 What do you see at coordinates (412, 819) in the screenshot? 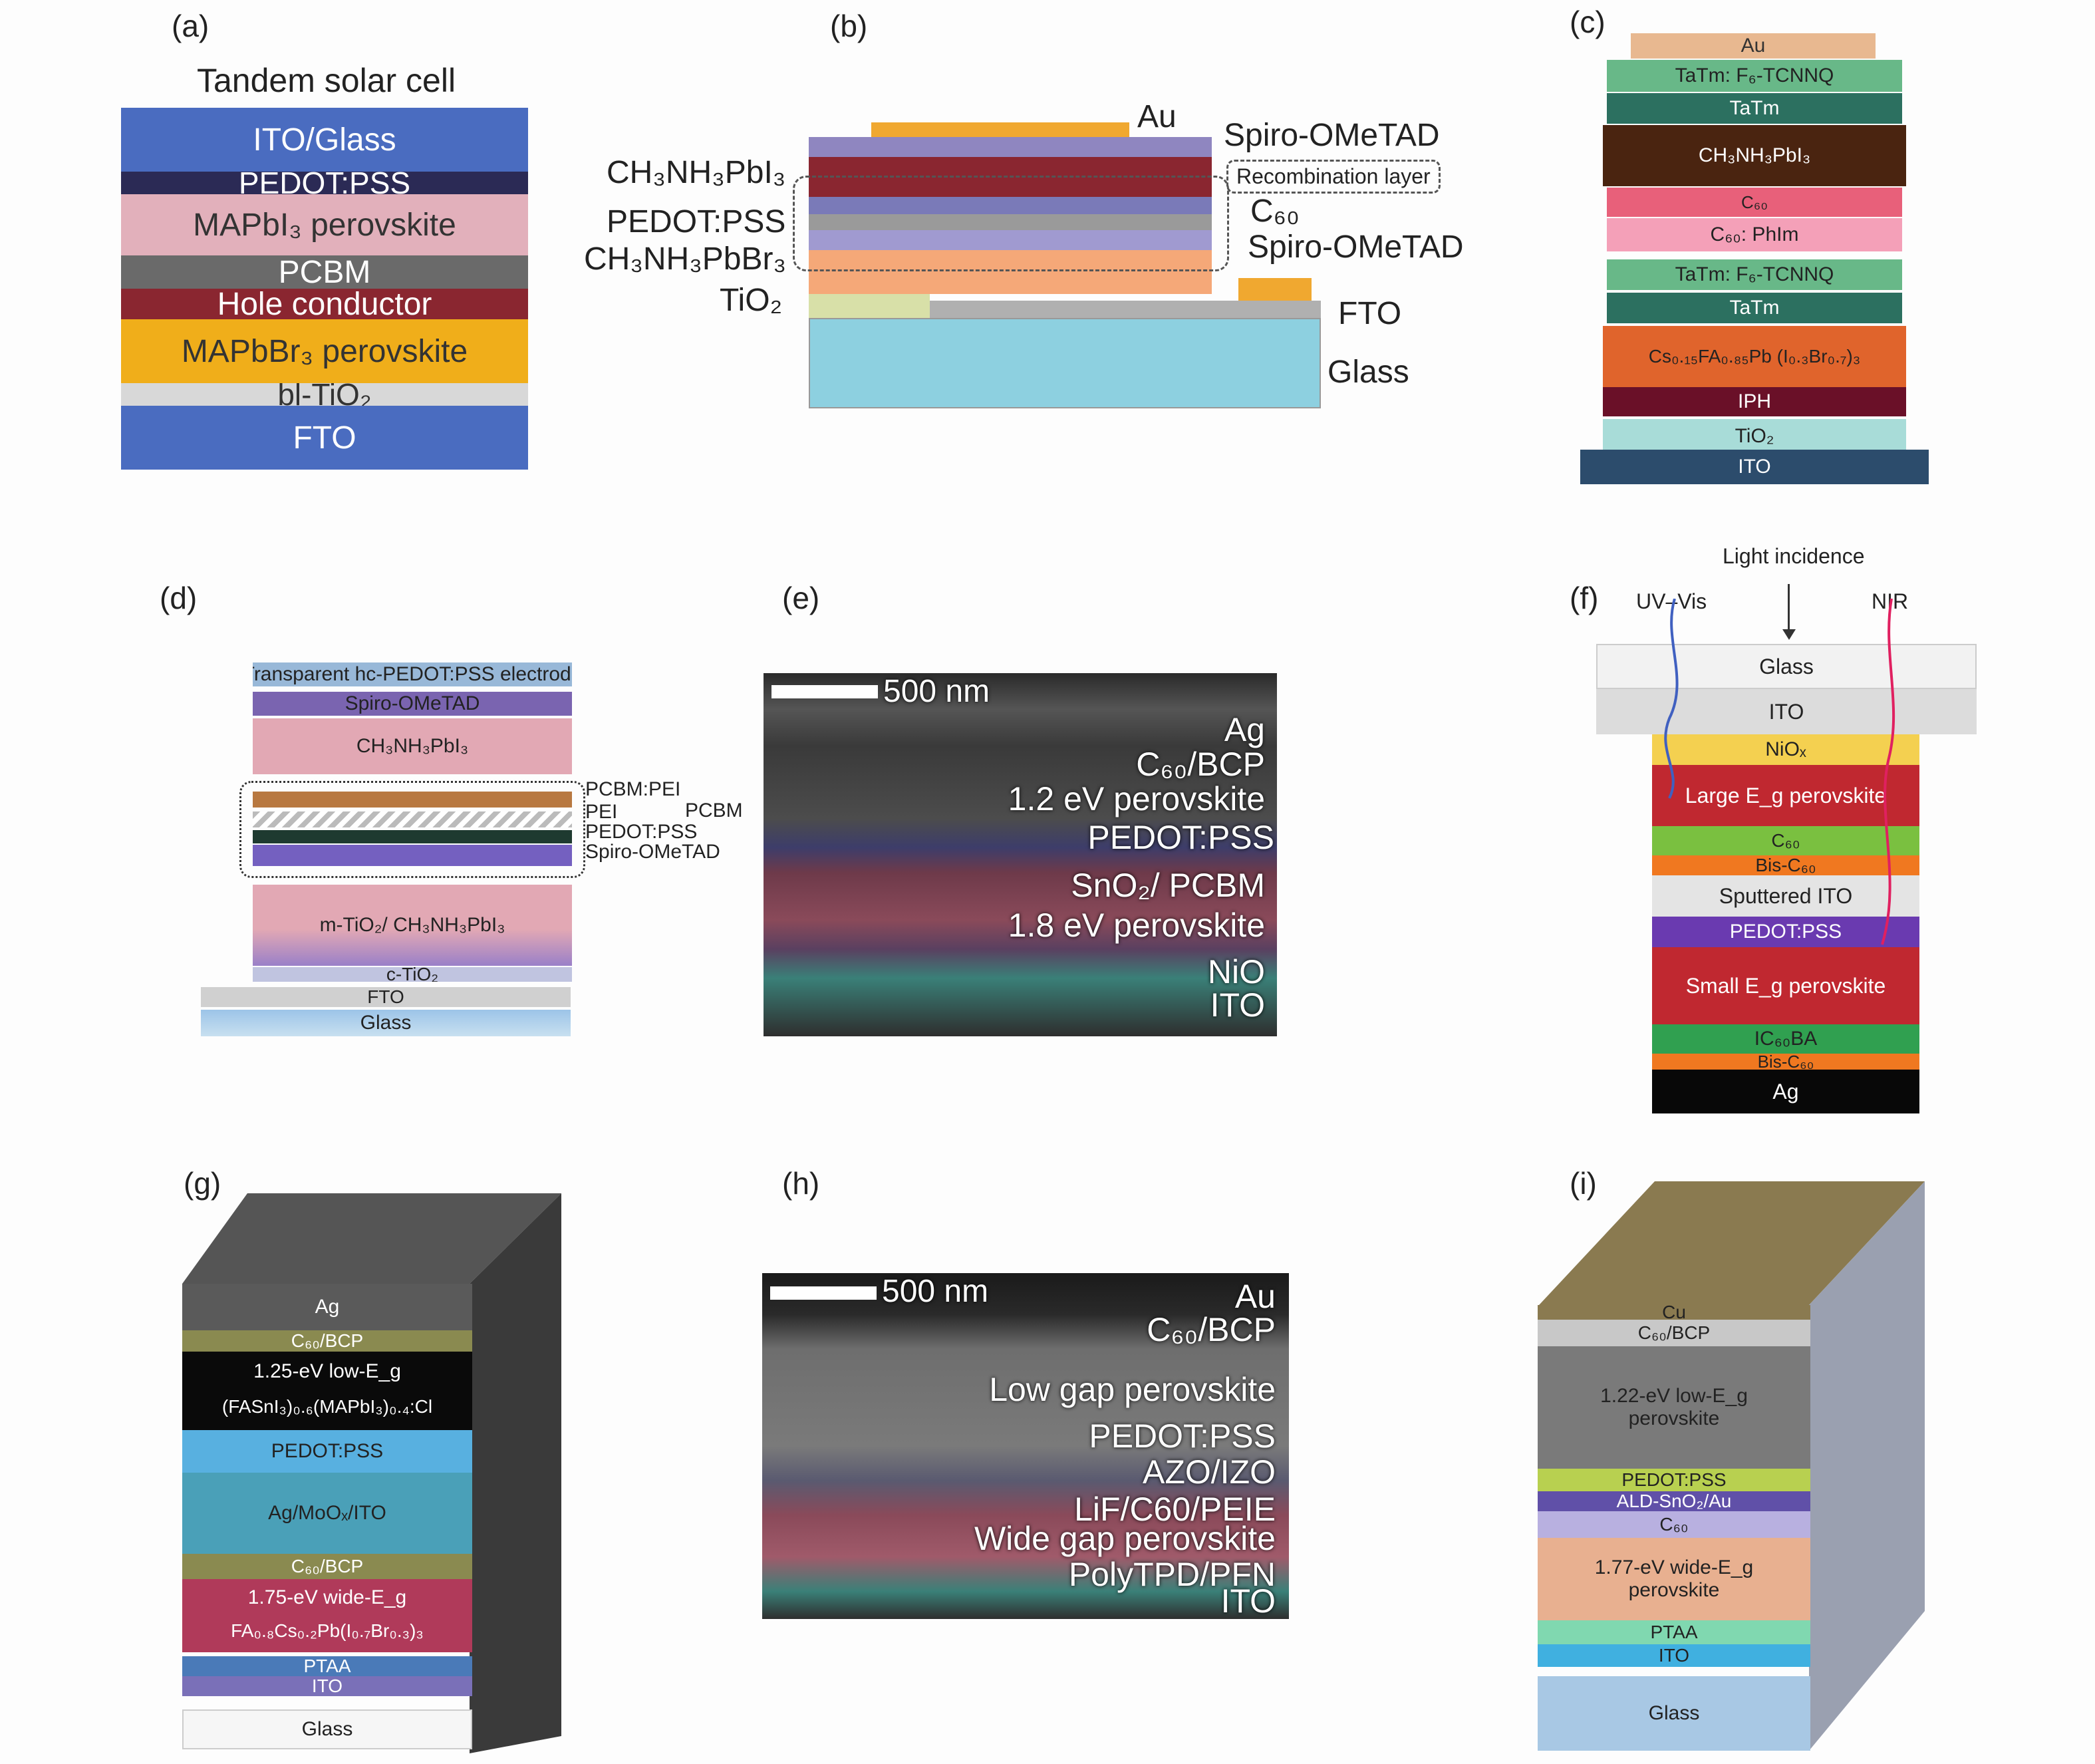
I see `d-pei` at bounding box center [412, 819].